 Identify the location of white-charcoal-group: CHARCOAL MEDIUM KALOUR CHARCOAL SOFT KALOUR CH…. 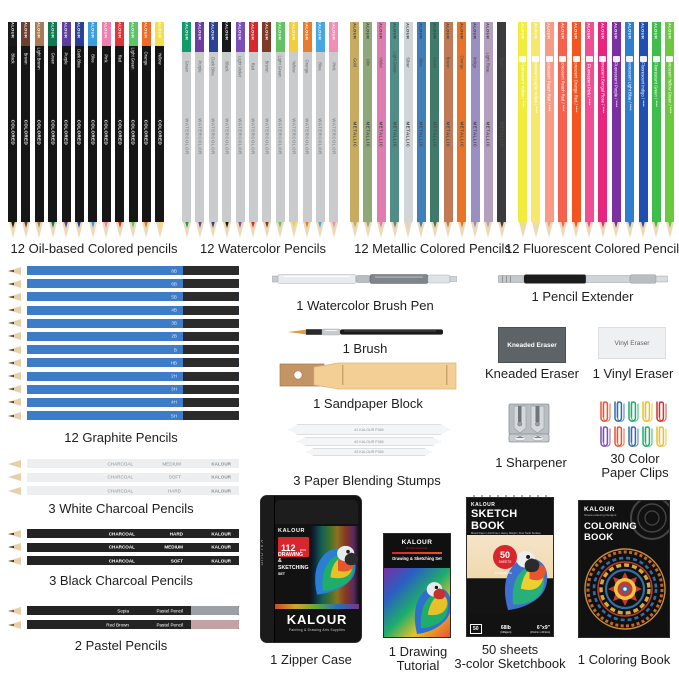
(123, 479).